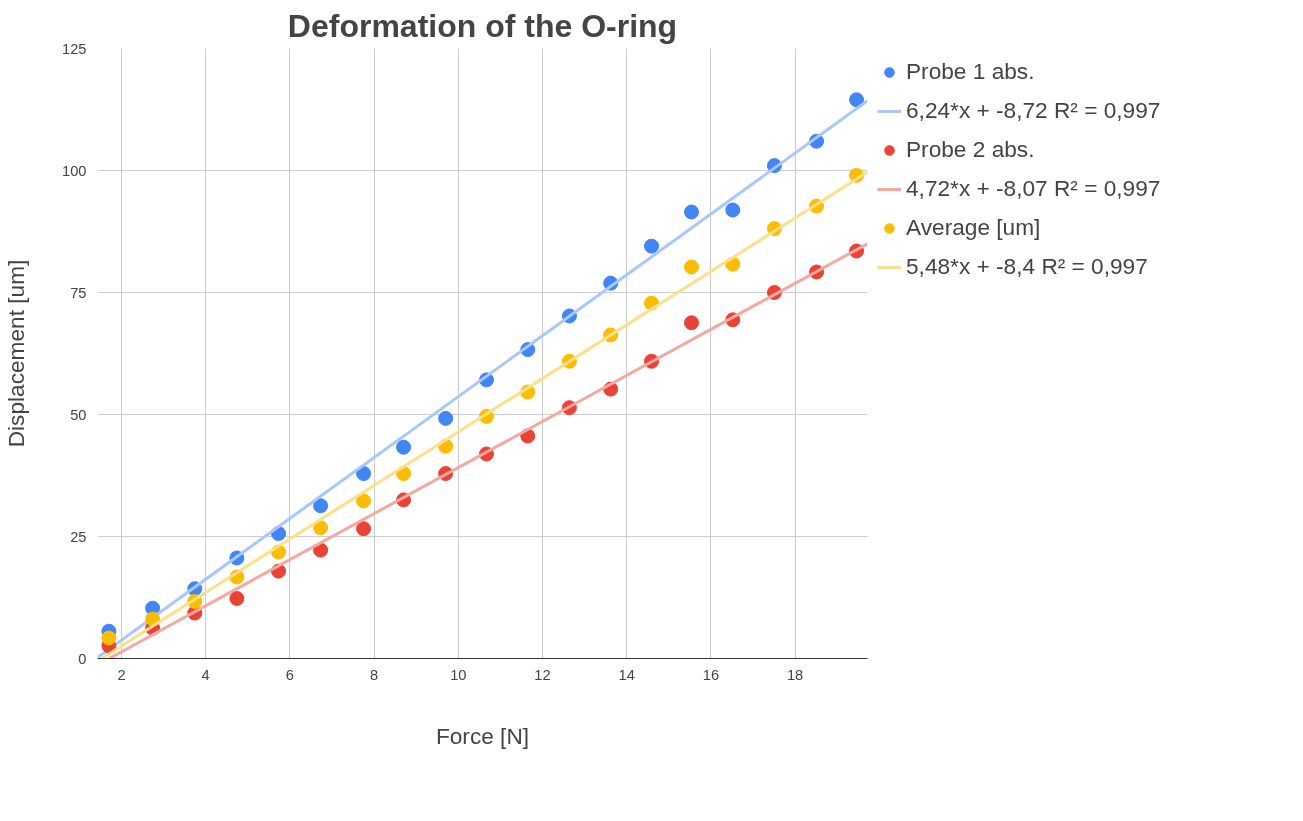 The image size is (1303, 821). What do you see at coordinates (626, 674) in the screenshot?
I see `x-tick-label: 14` at bounding box center [626, 674].